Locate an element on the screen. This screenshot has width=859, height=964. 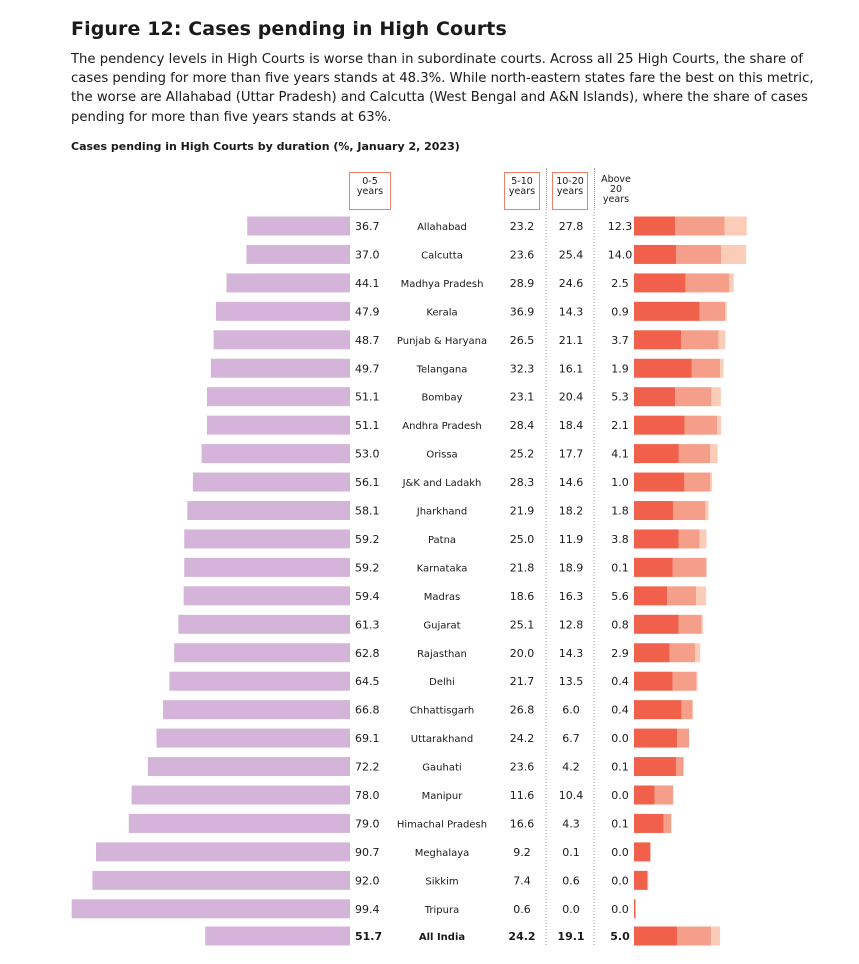
value-5-10-5: 32.3 is located at coordinates (522, 368).